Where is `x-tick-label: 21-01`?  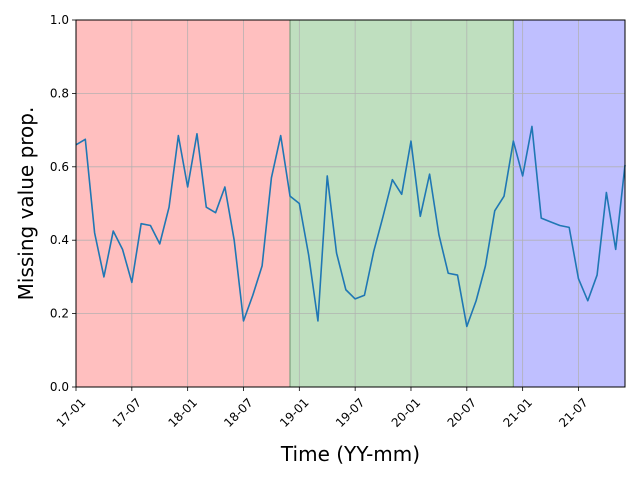
x-tick-label: 21-01 is located at coordinates (517, 412).